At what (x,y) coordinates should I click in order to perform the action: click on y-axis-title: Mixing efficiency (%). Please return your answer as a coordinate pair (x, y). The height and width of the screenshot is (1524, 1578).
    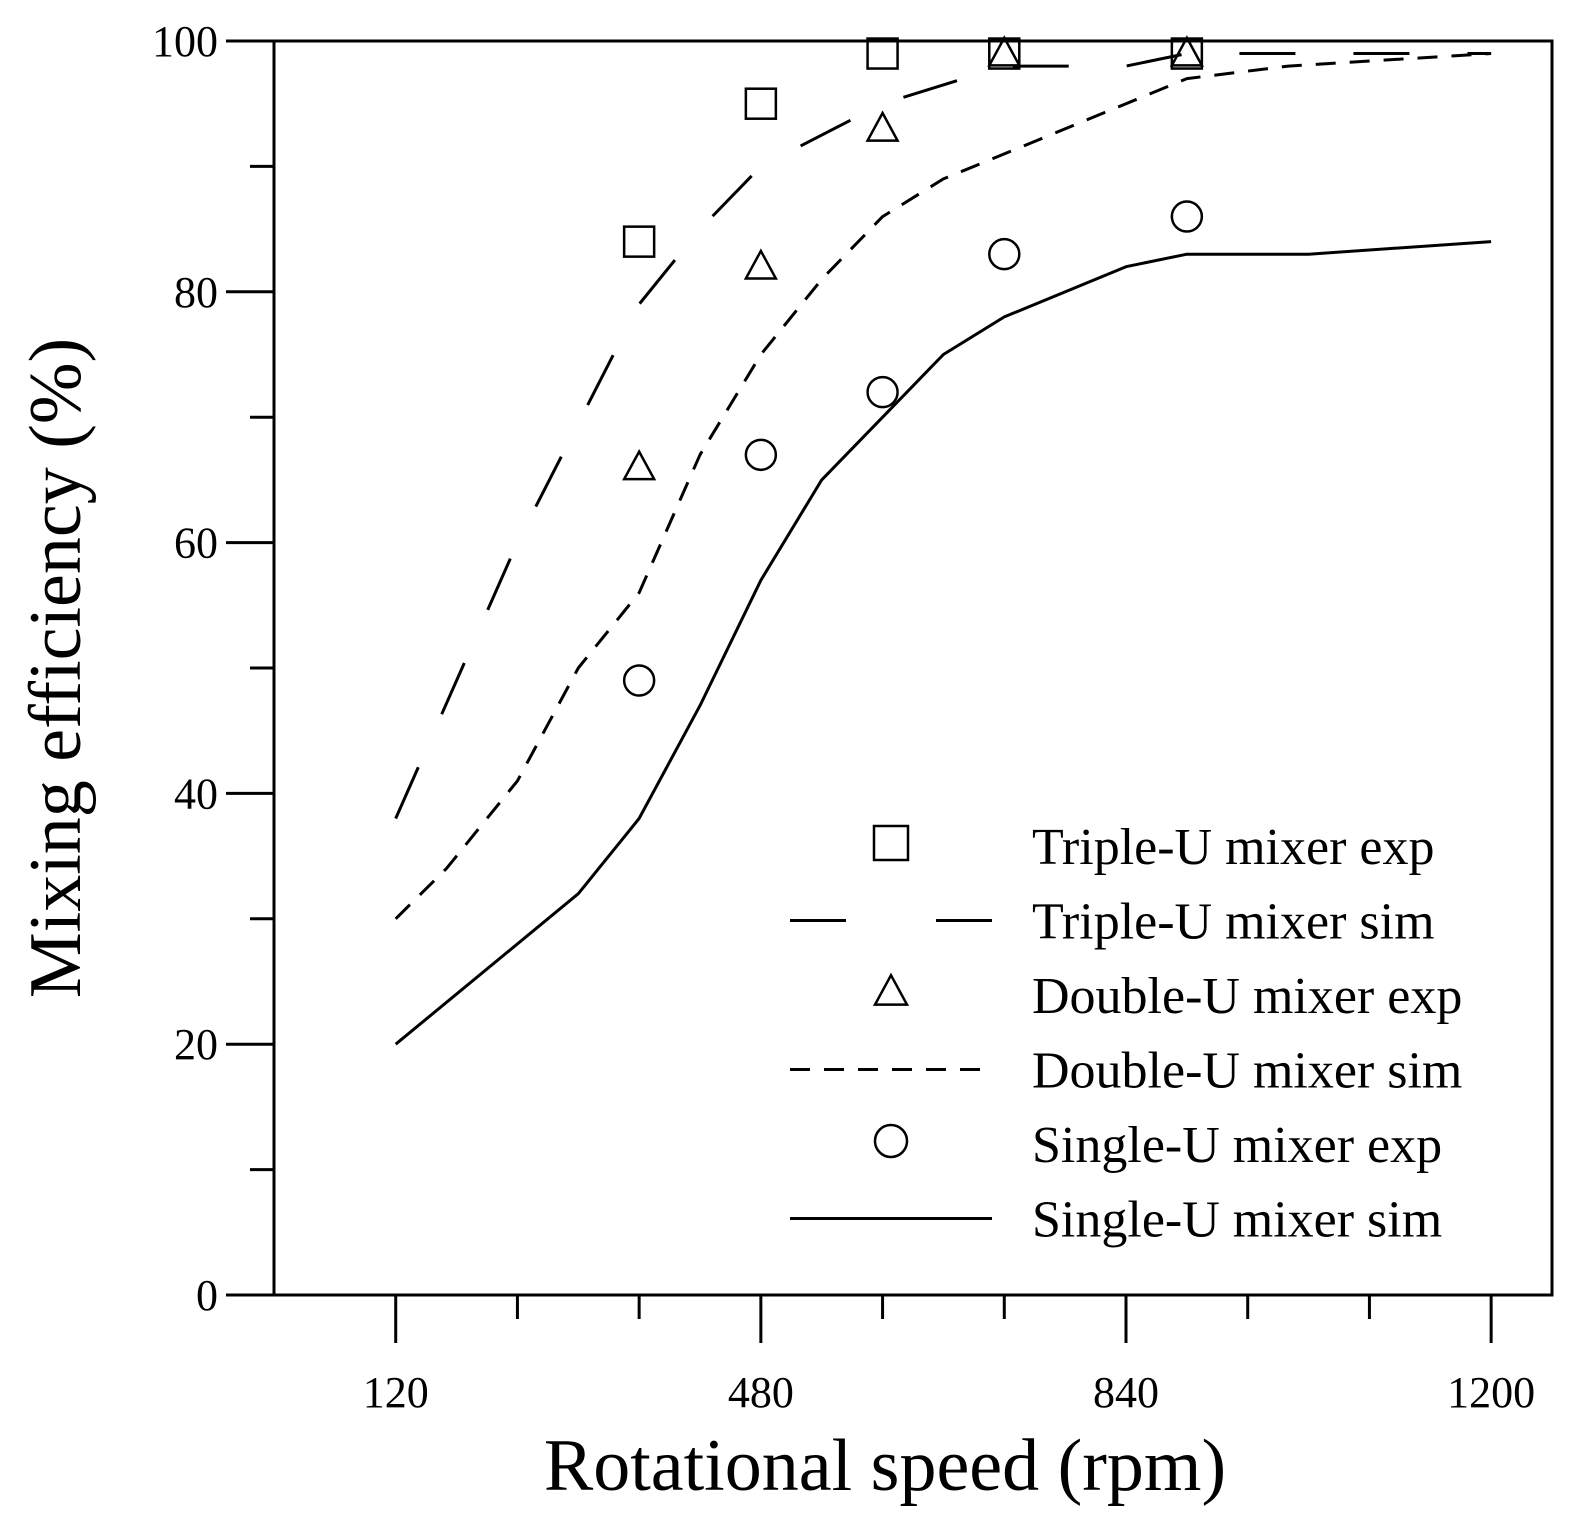
    Looking at the image, I should click on (56, 668).